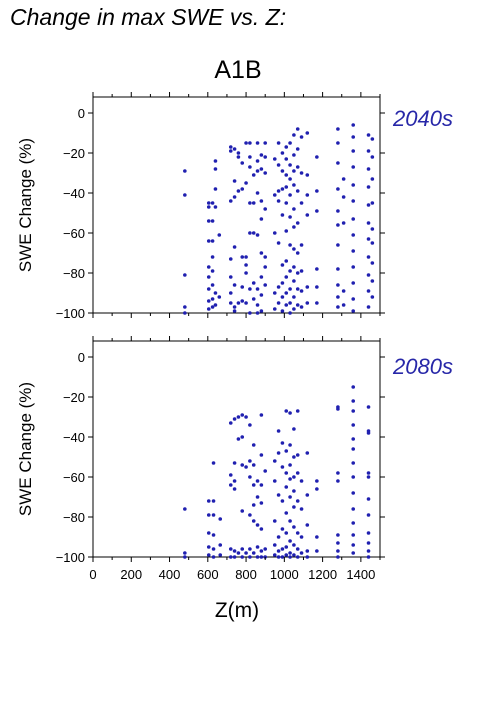 The width and height of the screenshot is (501, 709). I want to click on x-tick-label: 600, so click(208, 574).